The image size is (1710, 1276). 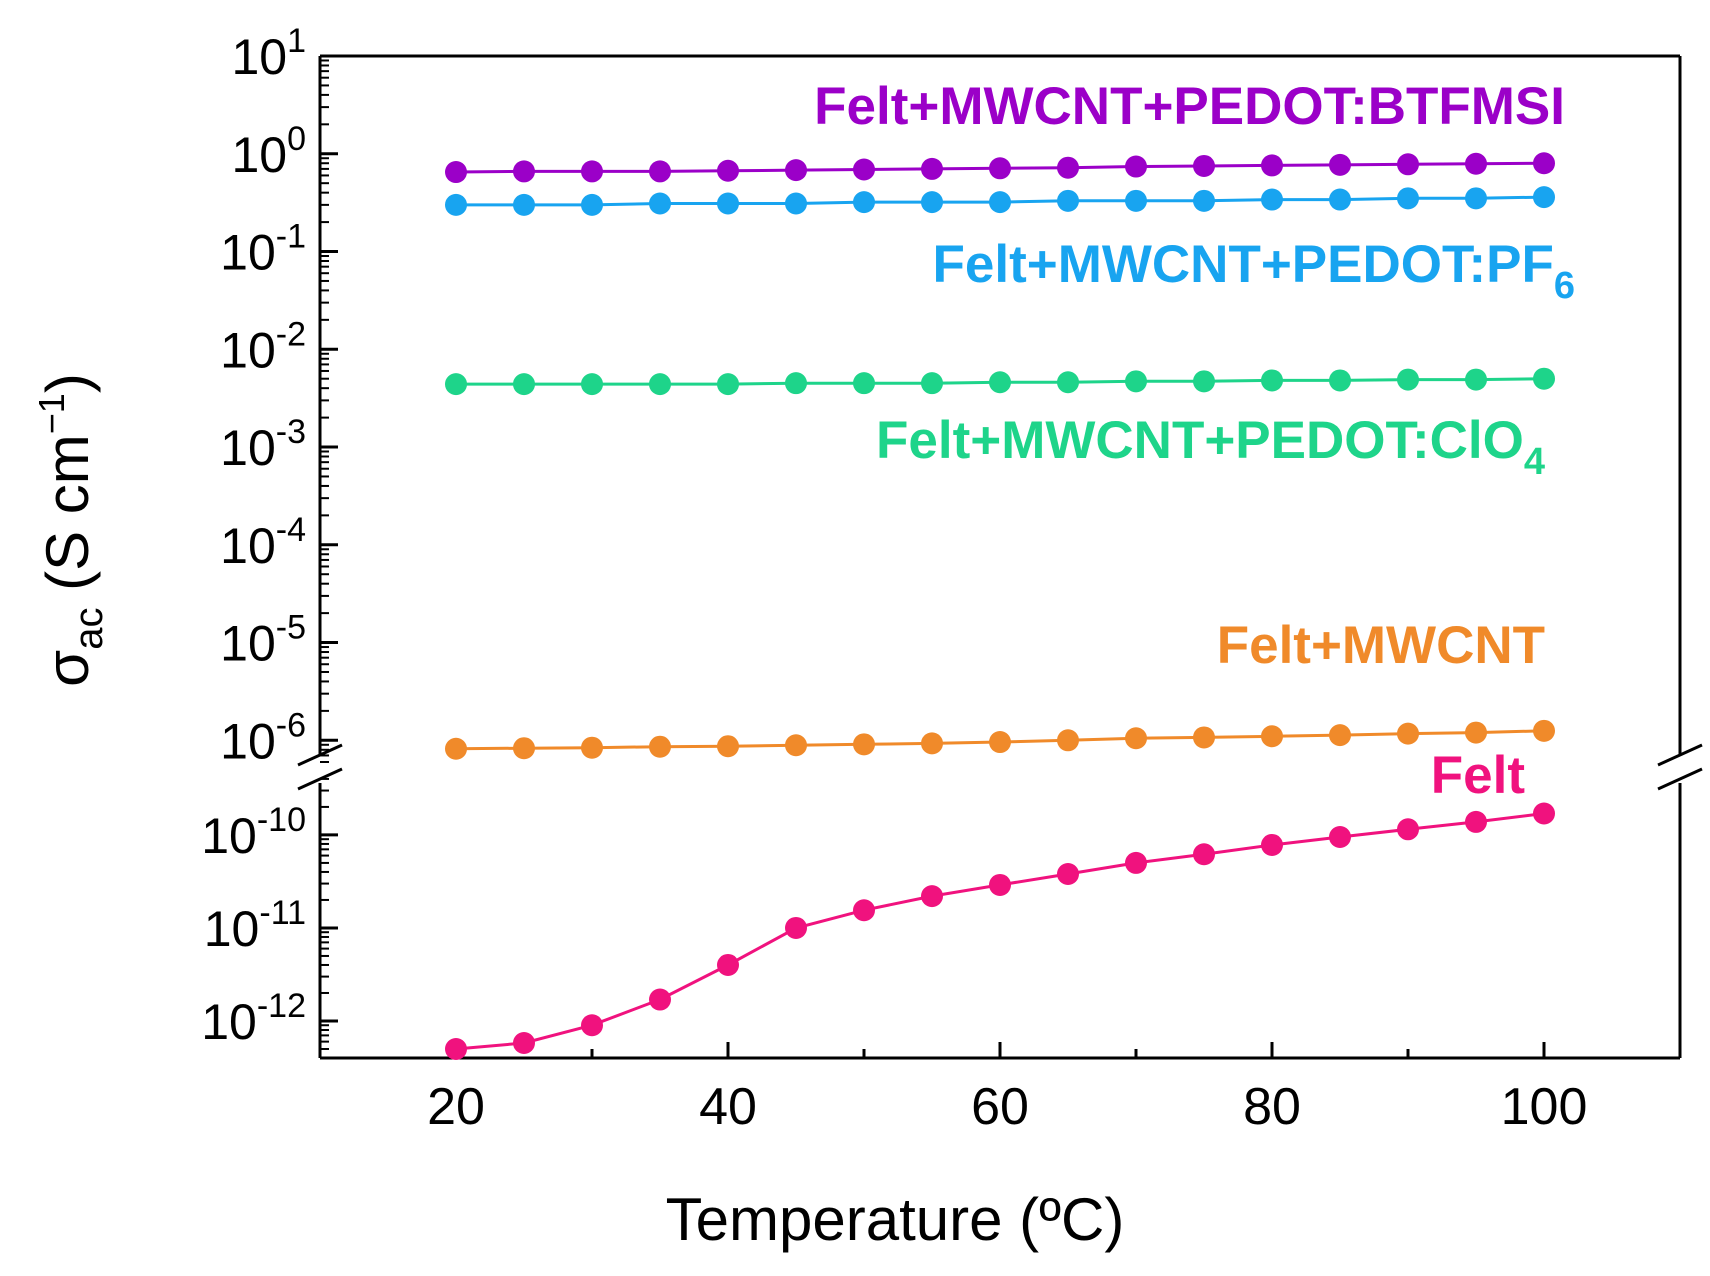 What do you see at coordinates (51, 413) in the screenshot?
I see `y-label-unit-sup: −1` at bounding box center [51, 413].